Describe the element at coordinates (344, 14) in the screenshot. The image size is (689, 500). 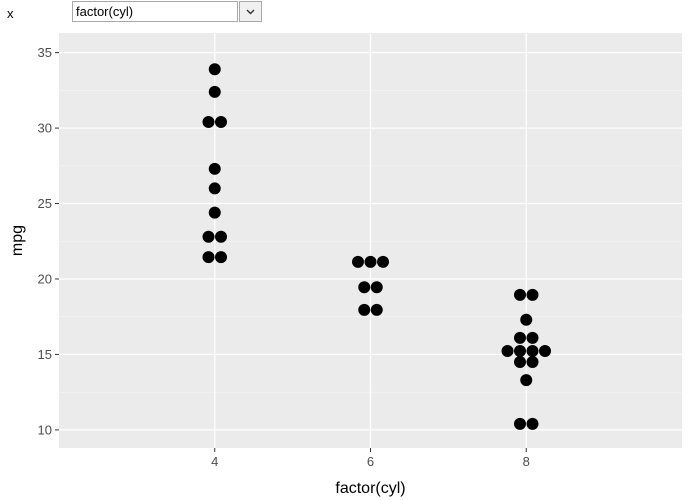
I see `control-row: x factor(cyl)` at that location.